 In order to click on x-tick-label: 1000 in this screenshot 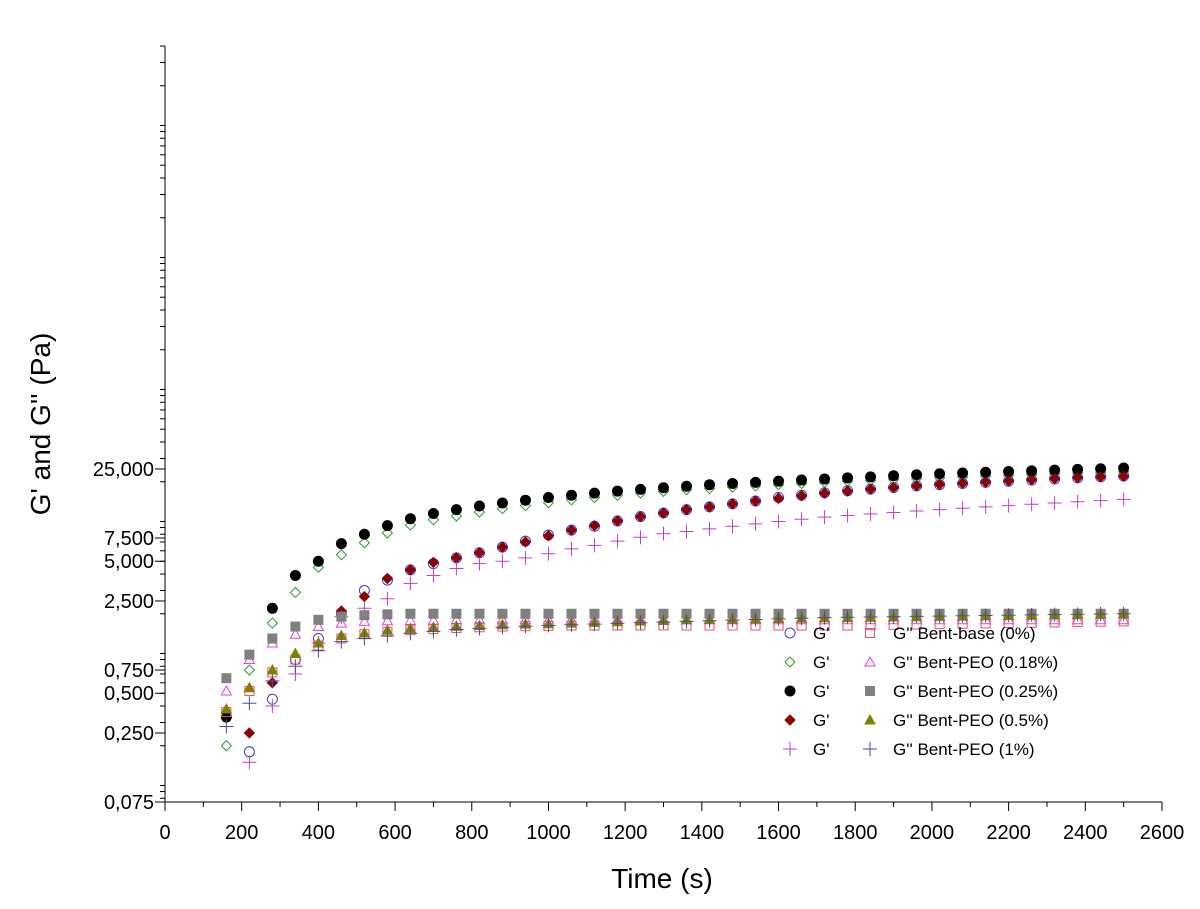, I will do `click(548, 833)`.